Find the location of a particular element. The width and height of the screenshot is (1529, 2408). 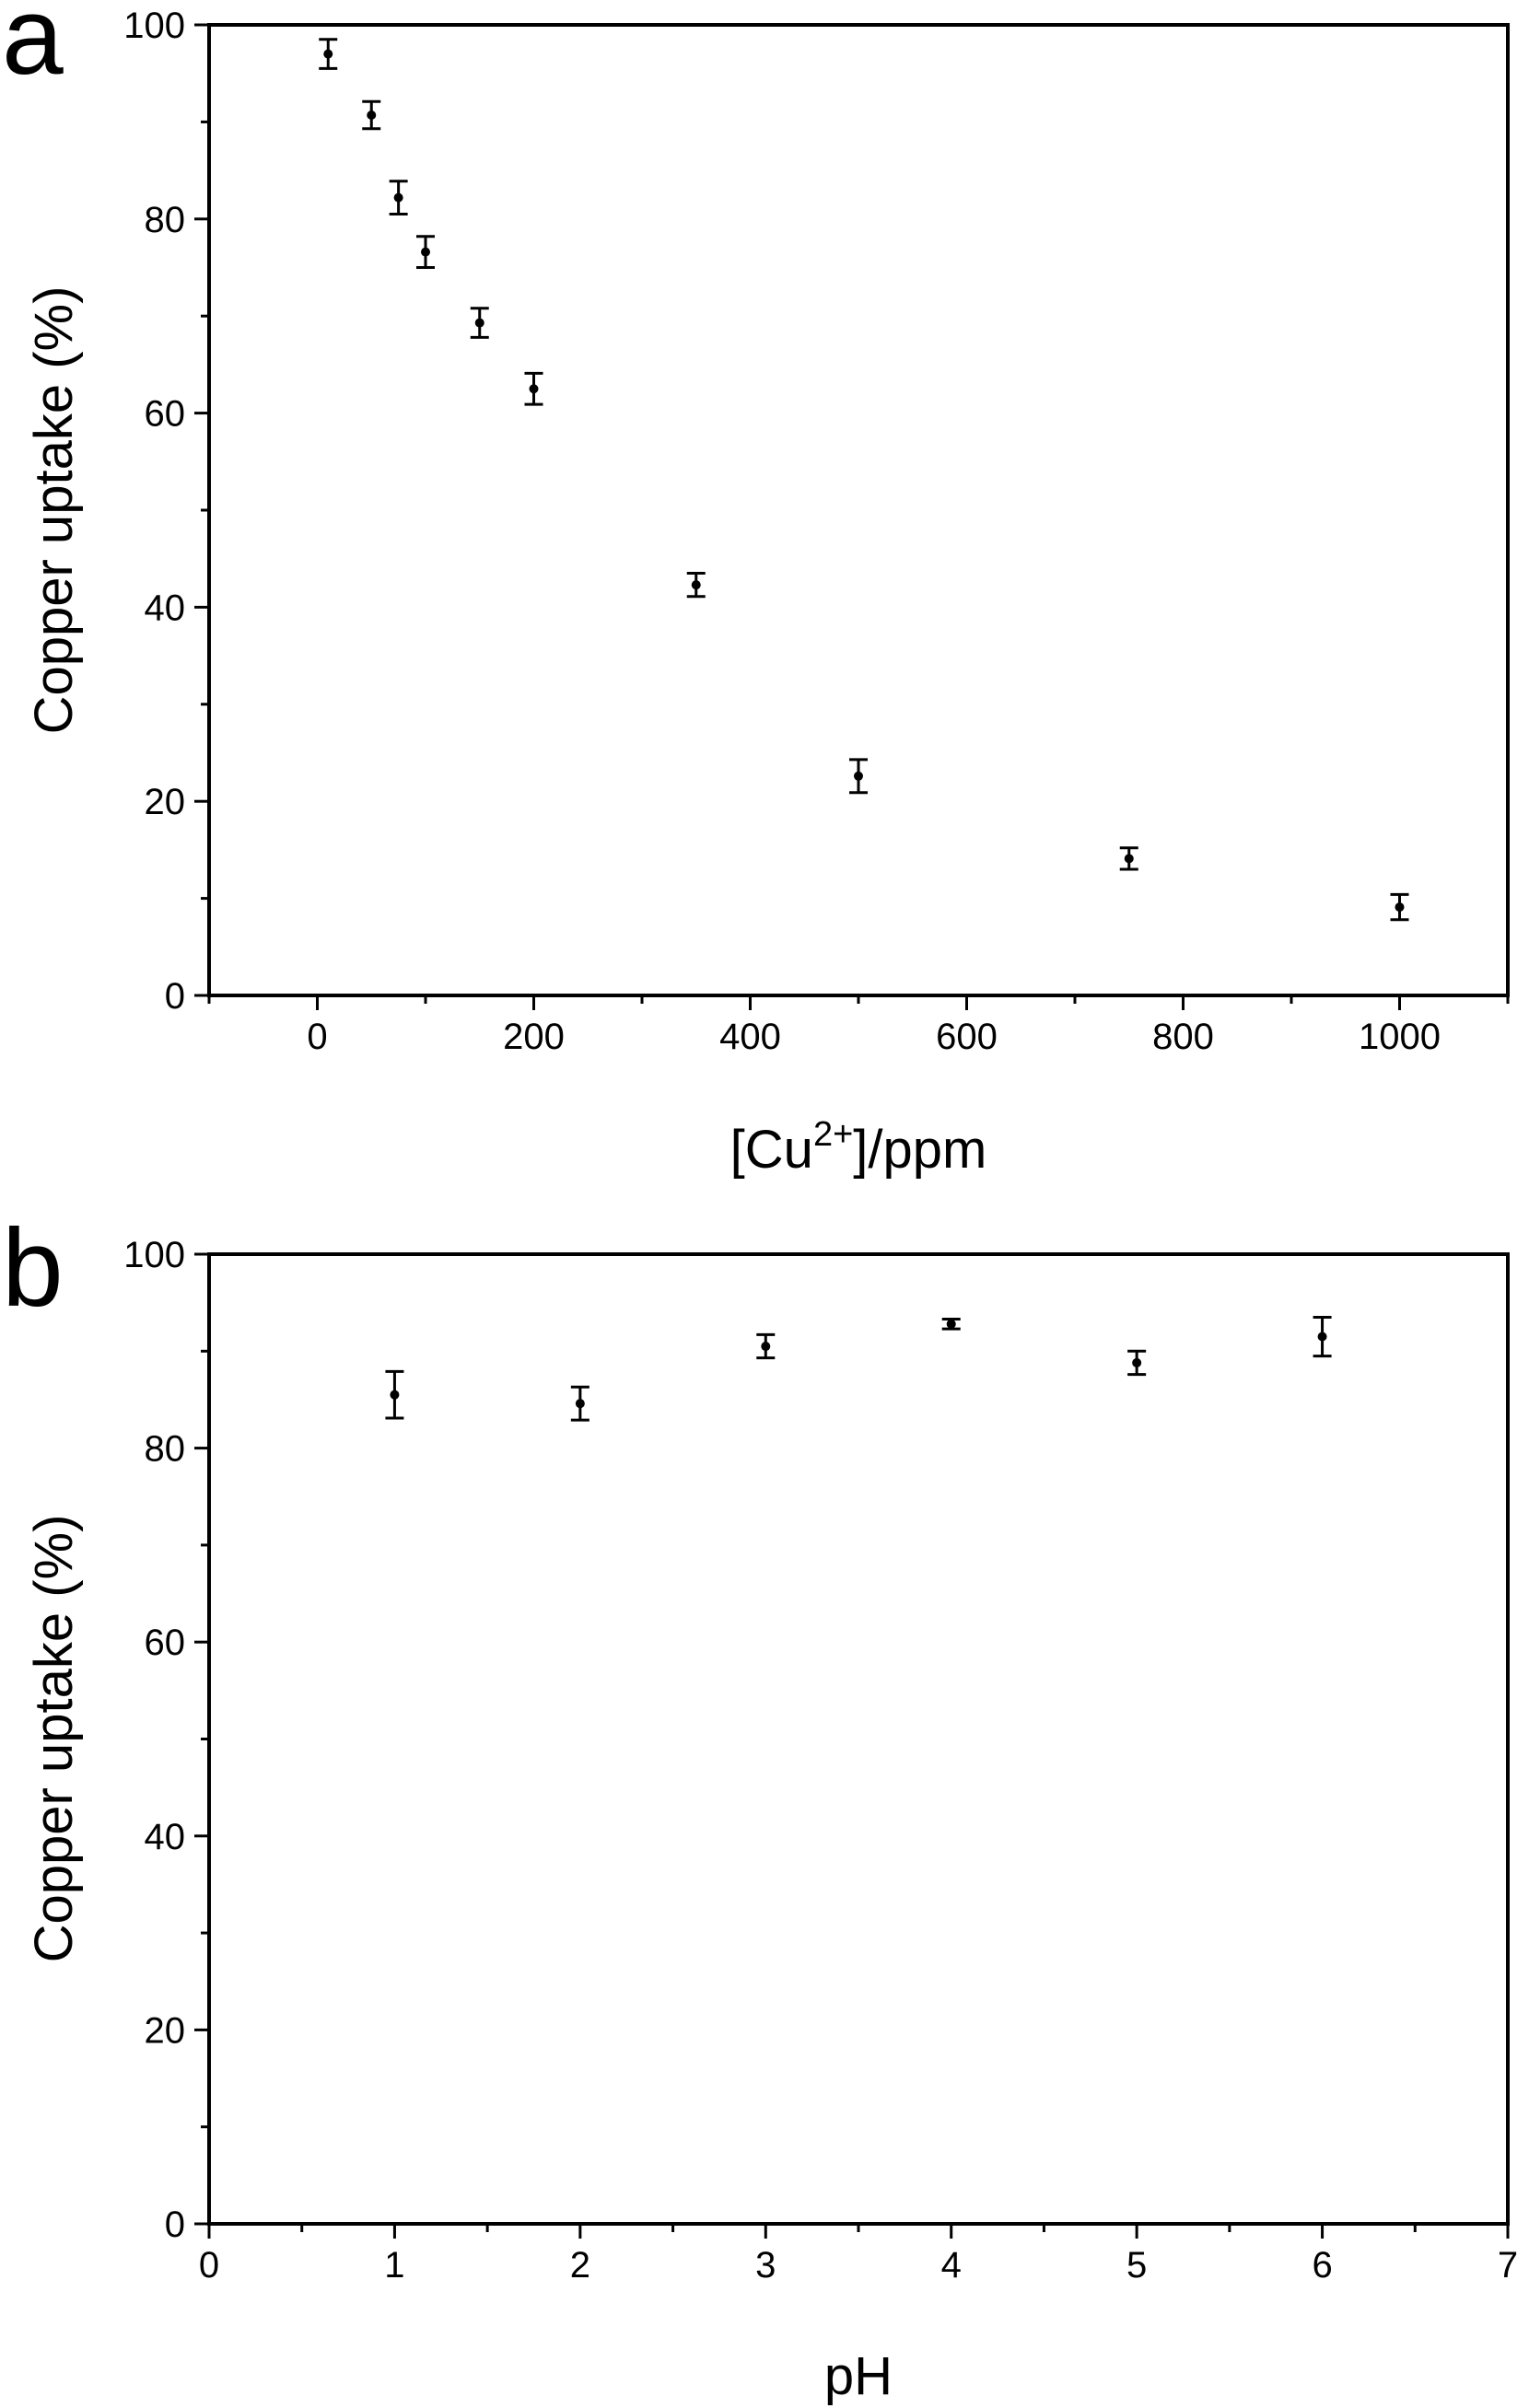

x-tick-label-b: 6 is located at coordinates (1322, 2265).